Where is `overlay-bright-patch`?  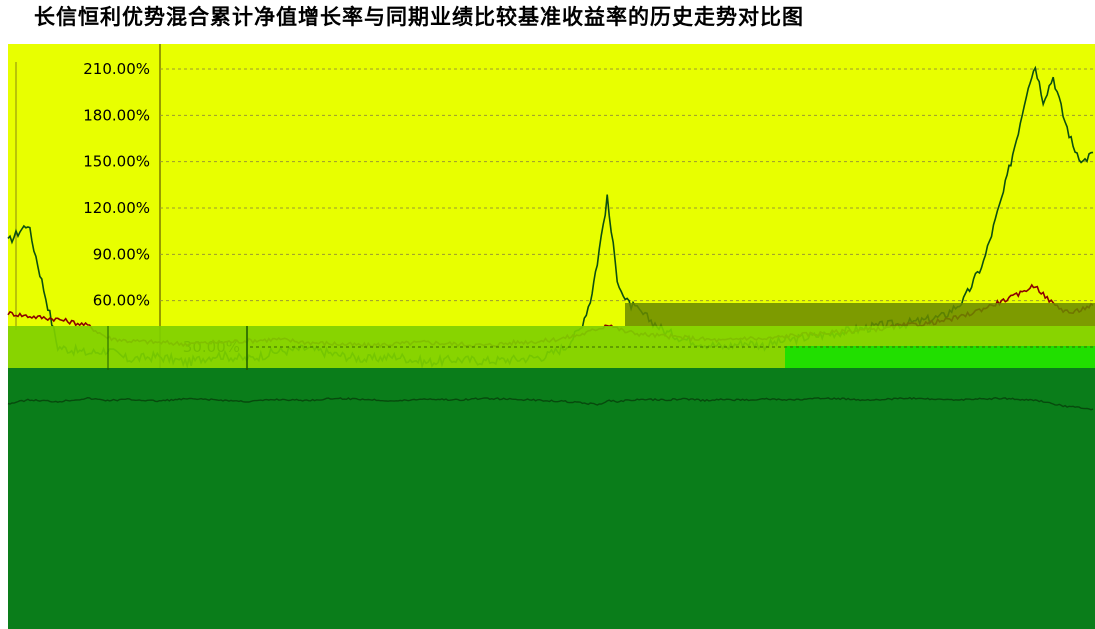
overlay-bright-patch is located at coordinates (940, 357).